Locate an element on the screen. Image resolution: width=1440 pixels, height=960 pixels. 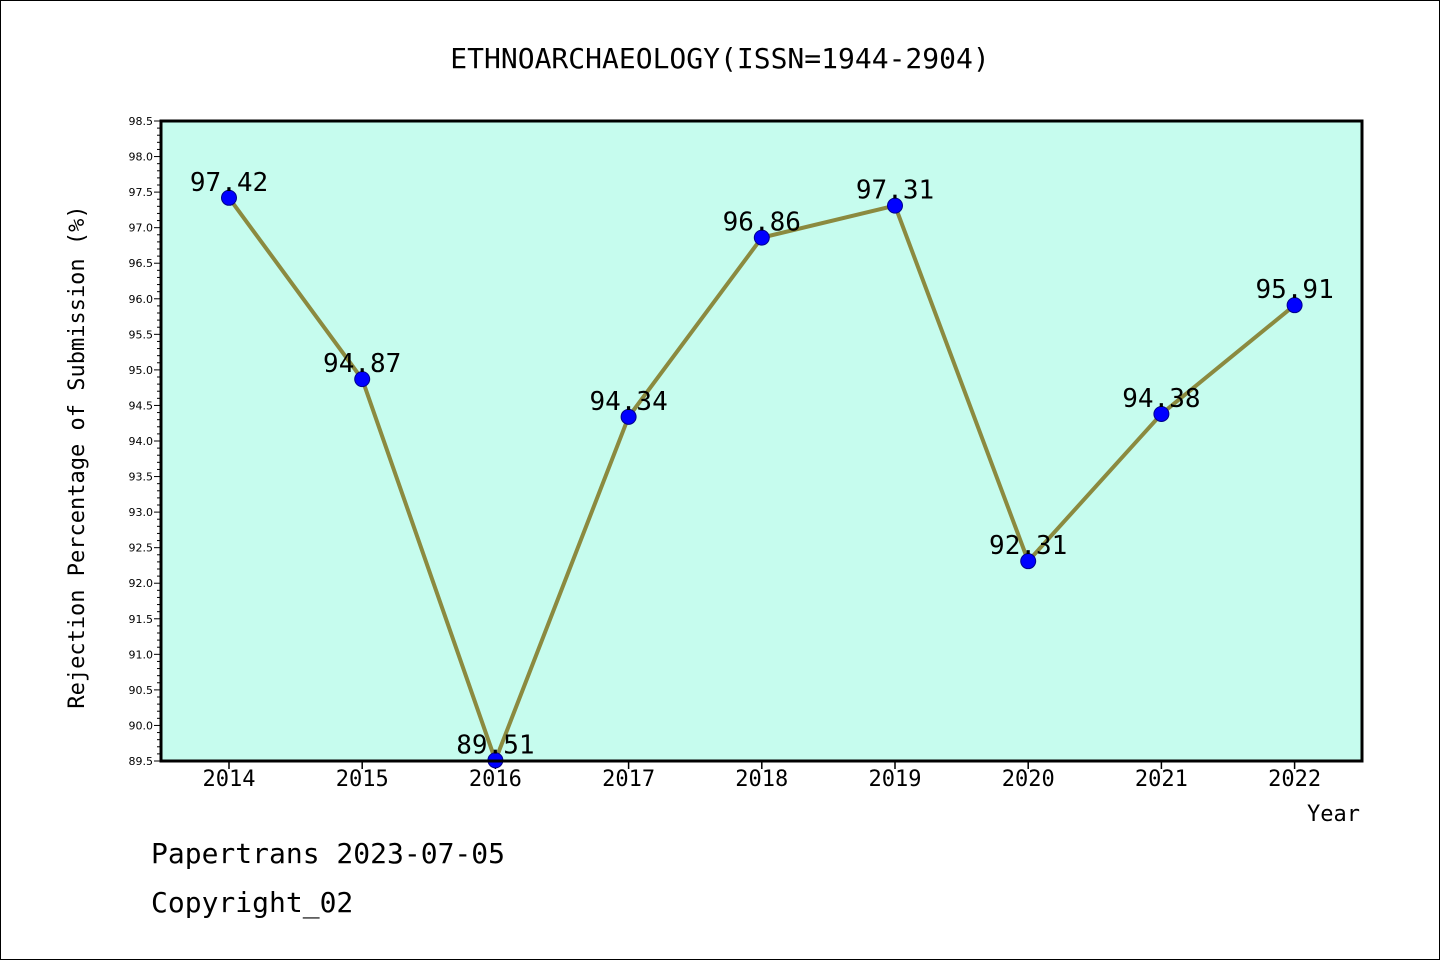
y-tick-label: 94.0 is located at coordinates (141, 441).